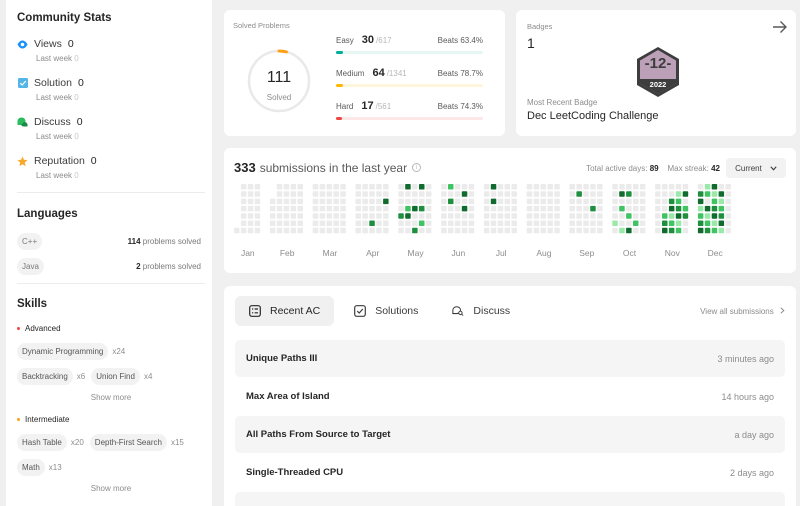  Describe the element at coordinates (115, 376) in the screenshot. I see `skill-tag: Union Find` at that location.